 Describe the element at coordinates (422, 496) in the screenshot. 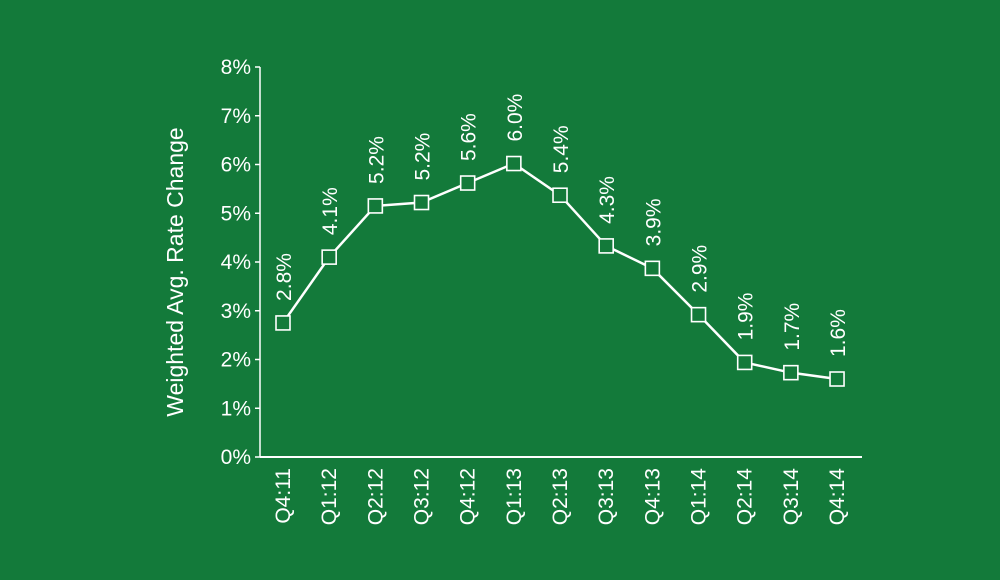

I see `x-tick-label: Q3:12` at that location.